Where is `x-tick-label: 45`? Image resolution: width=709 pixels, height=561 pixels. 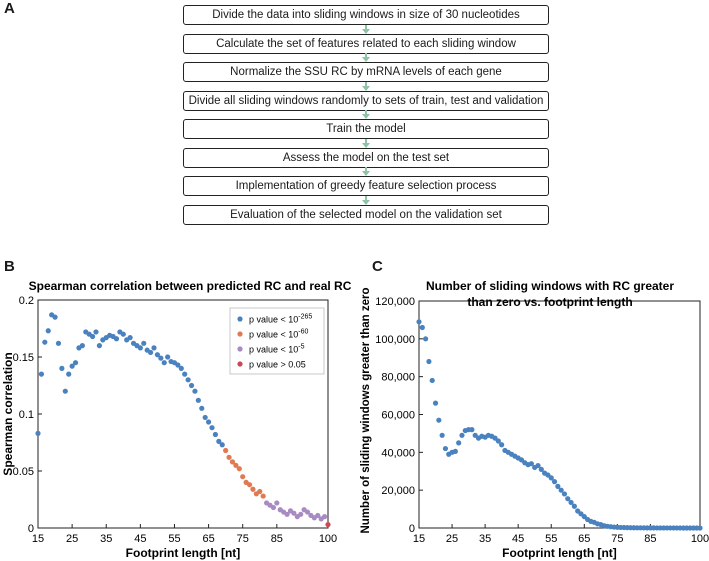 x-tick-label: 45 is located at coordinates (140, 539).